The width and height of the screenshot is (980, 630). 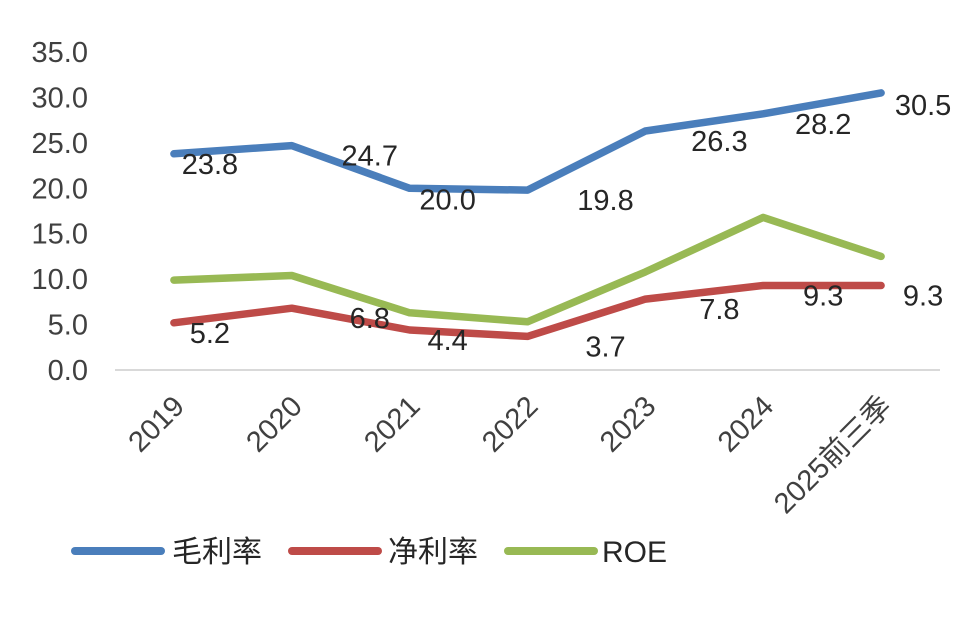 What do you see at coordinates (392, 424) in the screenshot?
I see `x-tick-label: 2021` at bounding box center [392, 424].